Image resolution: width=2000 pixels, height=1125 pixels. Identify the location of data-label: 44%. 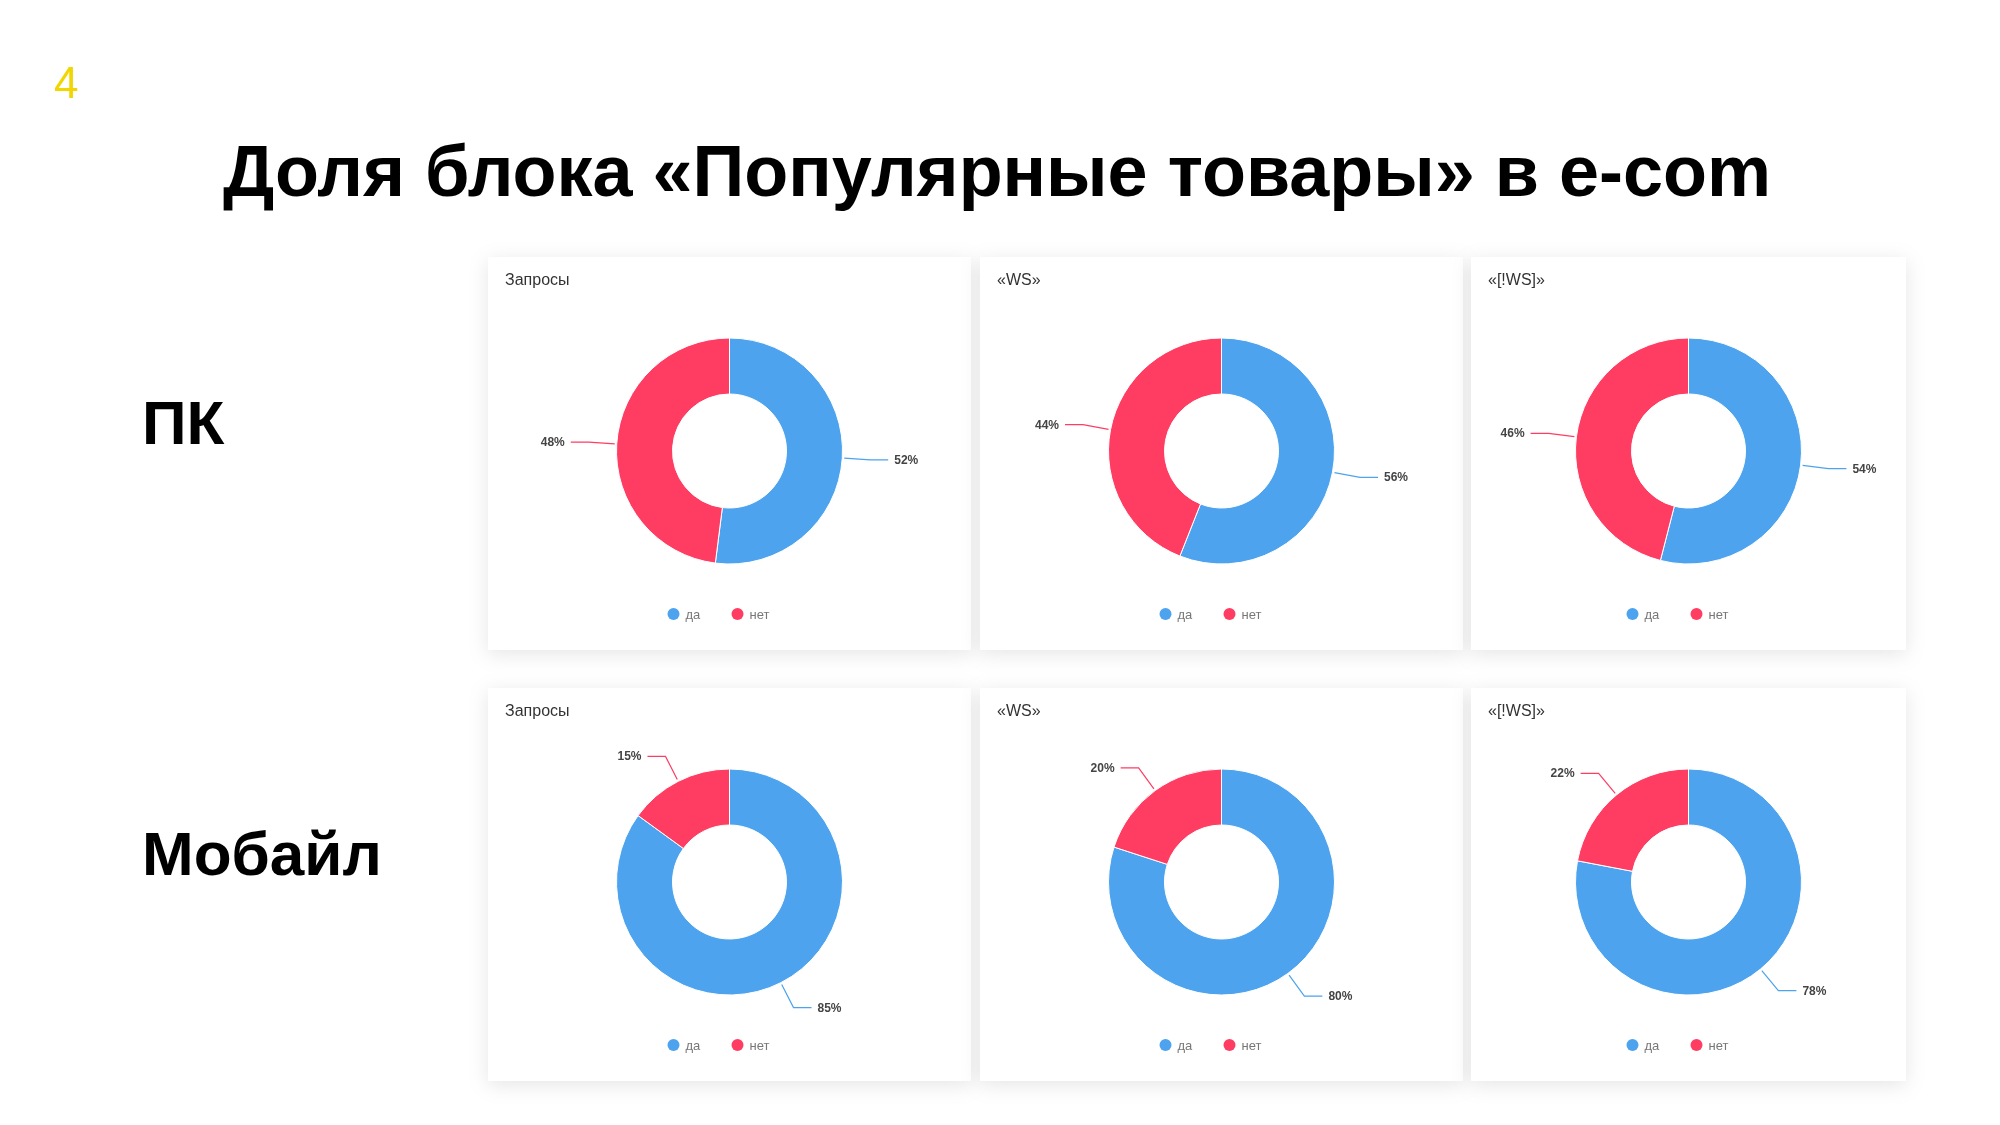
(1047, 424).